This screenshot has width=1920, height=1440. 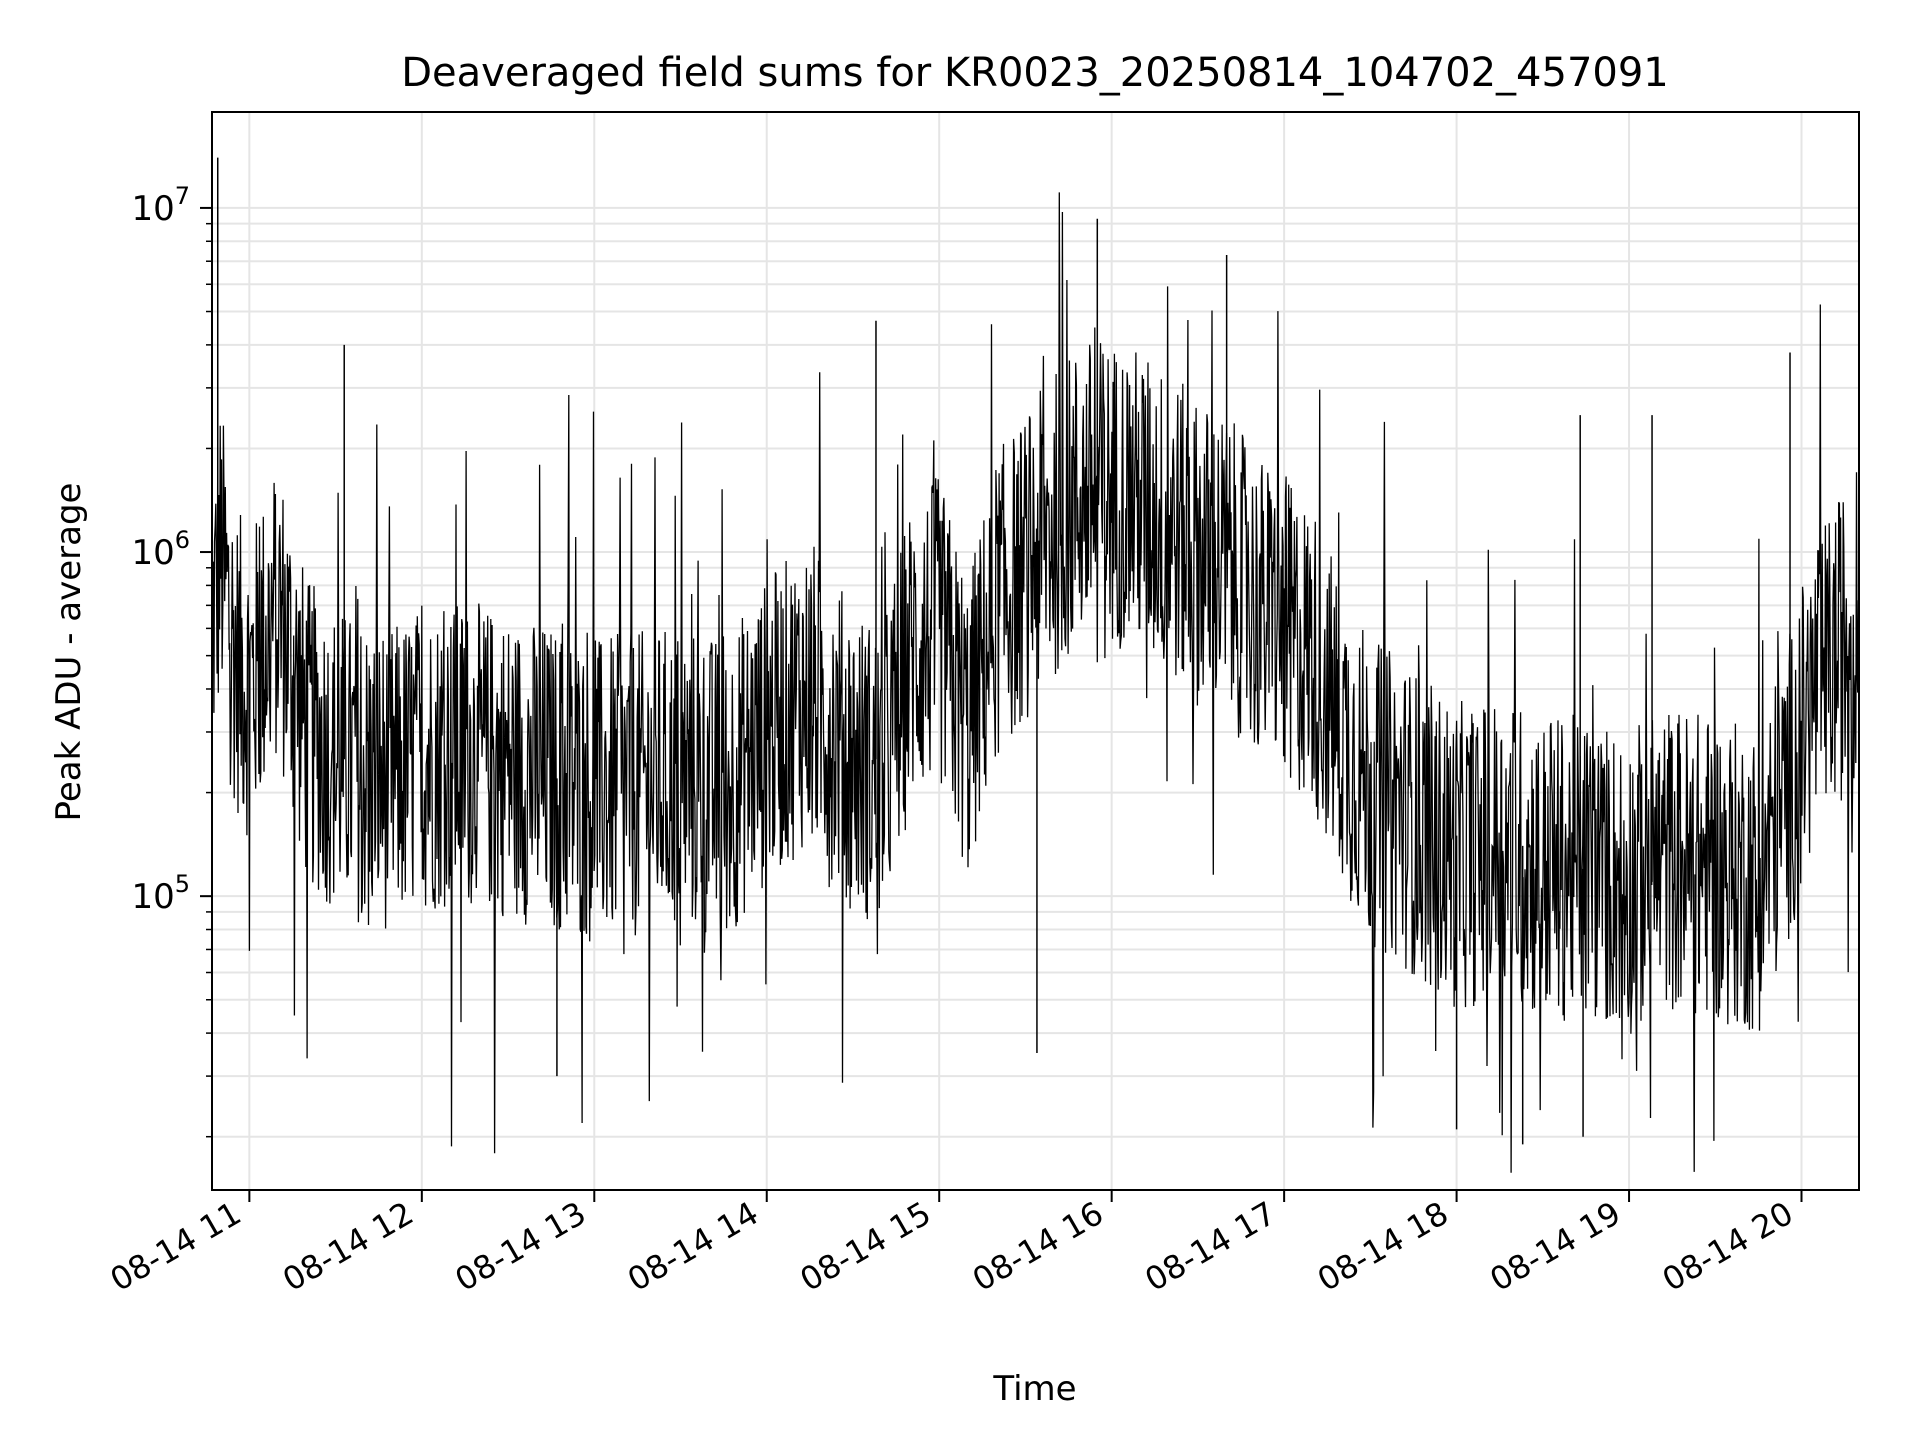 I want to click on y-tick-exponent: 5, so click(x=182, y=884).